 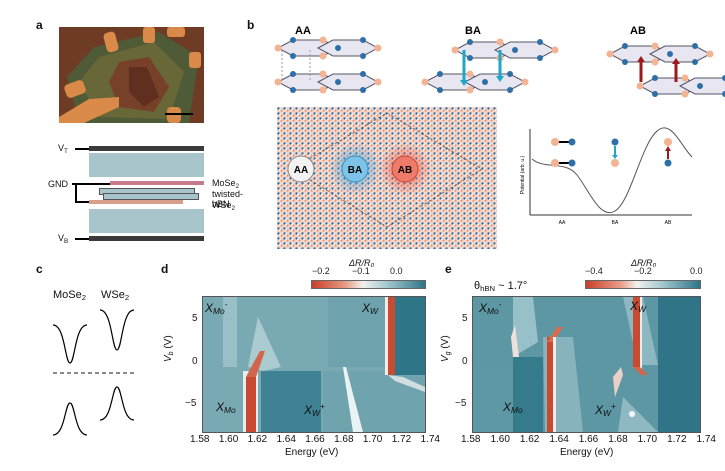 I want to click on site-ab: AB, so click(x=405, y=169).